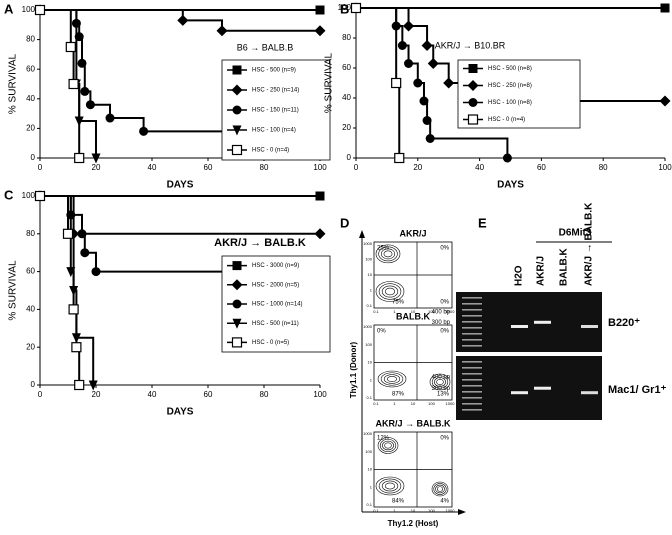 The image size is (672, 535). I want to click on y-tick-label: 10, so click(370, 274).